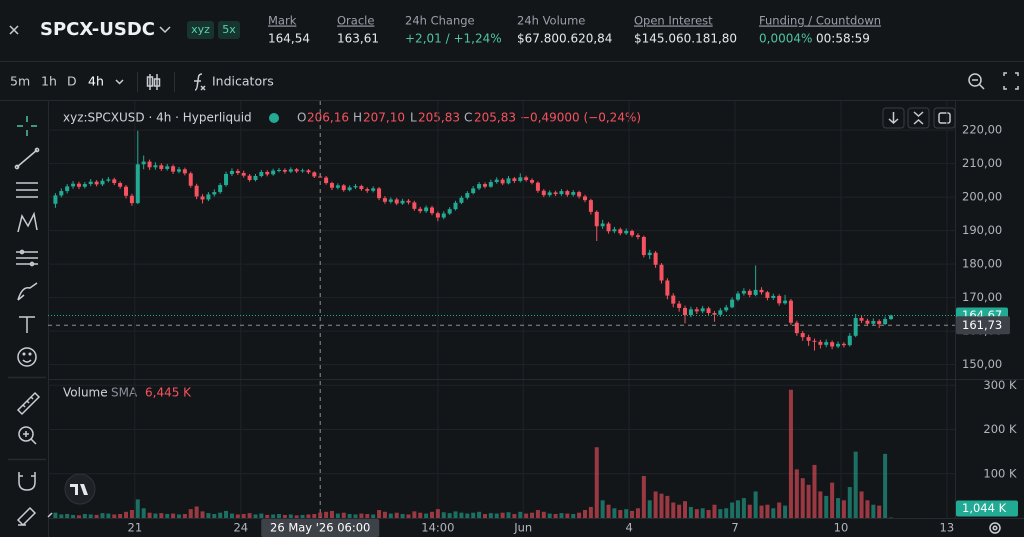 The image size is (1024, 537). Describe the element at coordinates (80, 489) in the screenshot. I see `logo` at that location.